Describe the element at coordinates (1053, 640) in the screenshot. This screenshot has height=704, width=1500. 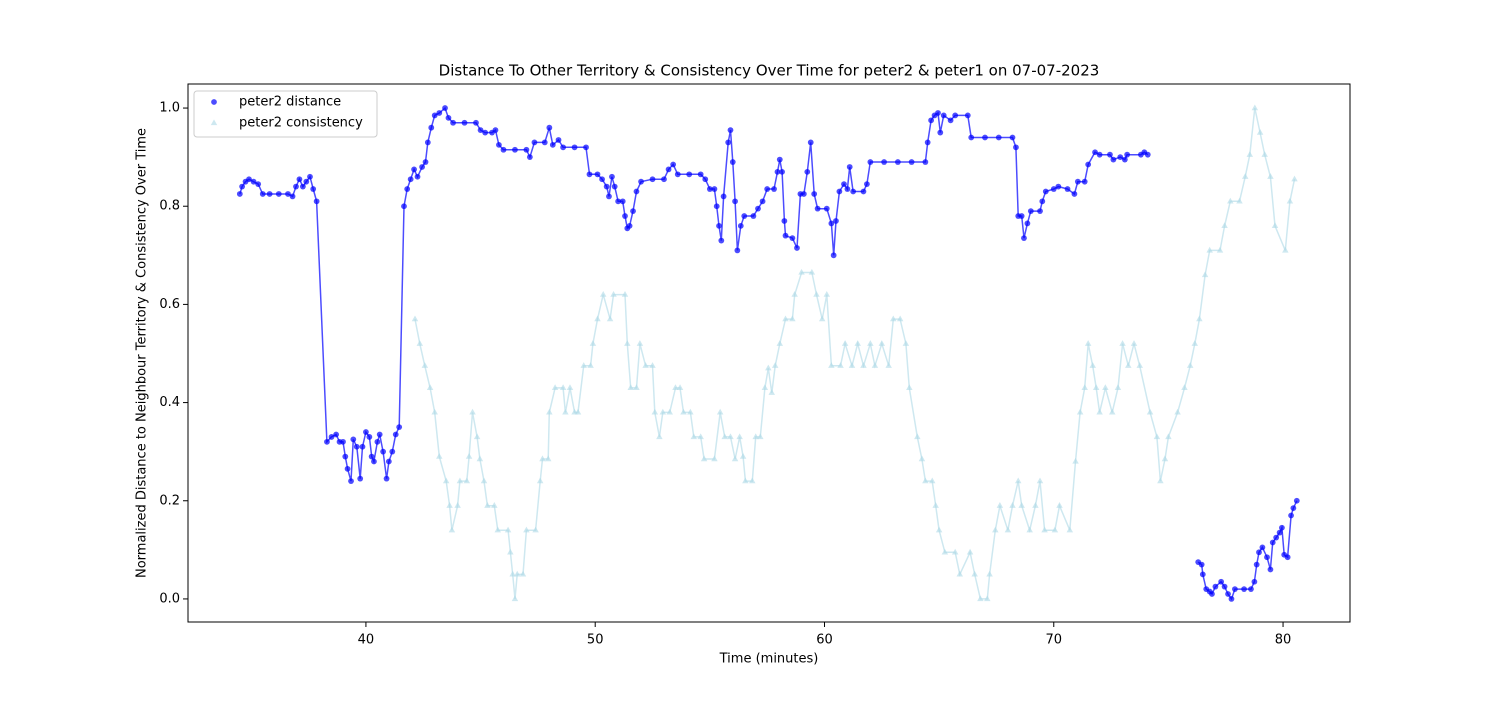
I see `x-tick-label: 70` at that location.